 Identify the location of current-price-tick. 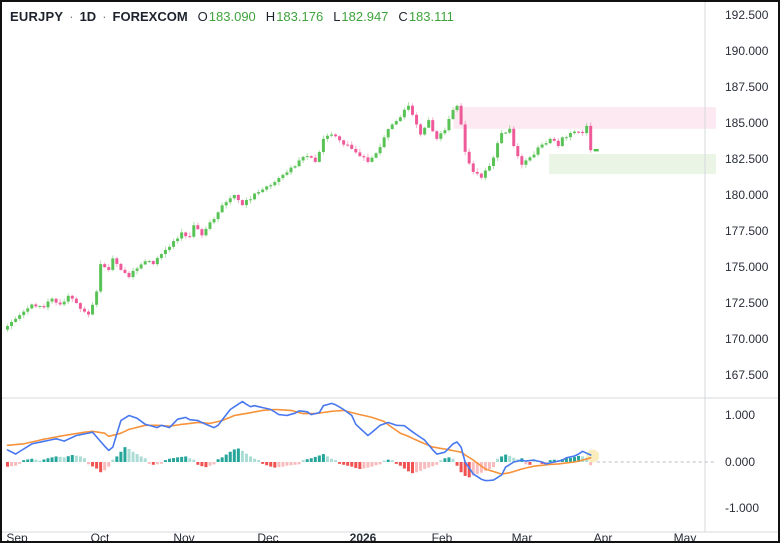
(596, 150).